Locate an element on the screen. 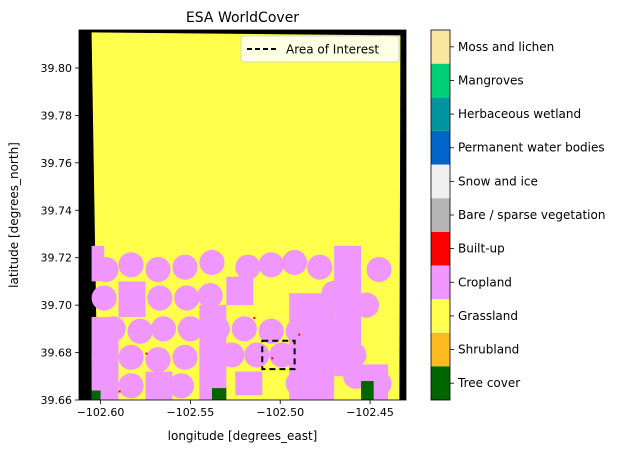  colorbar-class-label: Mangroves is located at coordinates (491, 80).